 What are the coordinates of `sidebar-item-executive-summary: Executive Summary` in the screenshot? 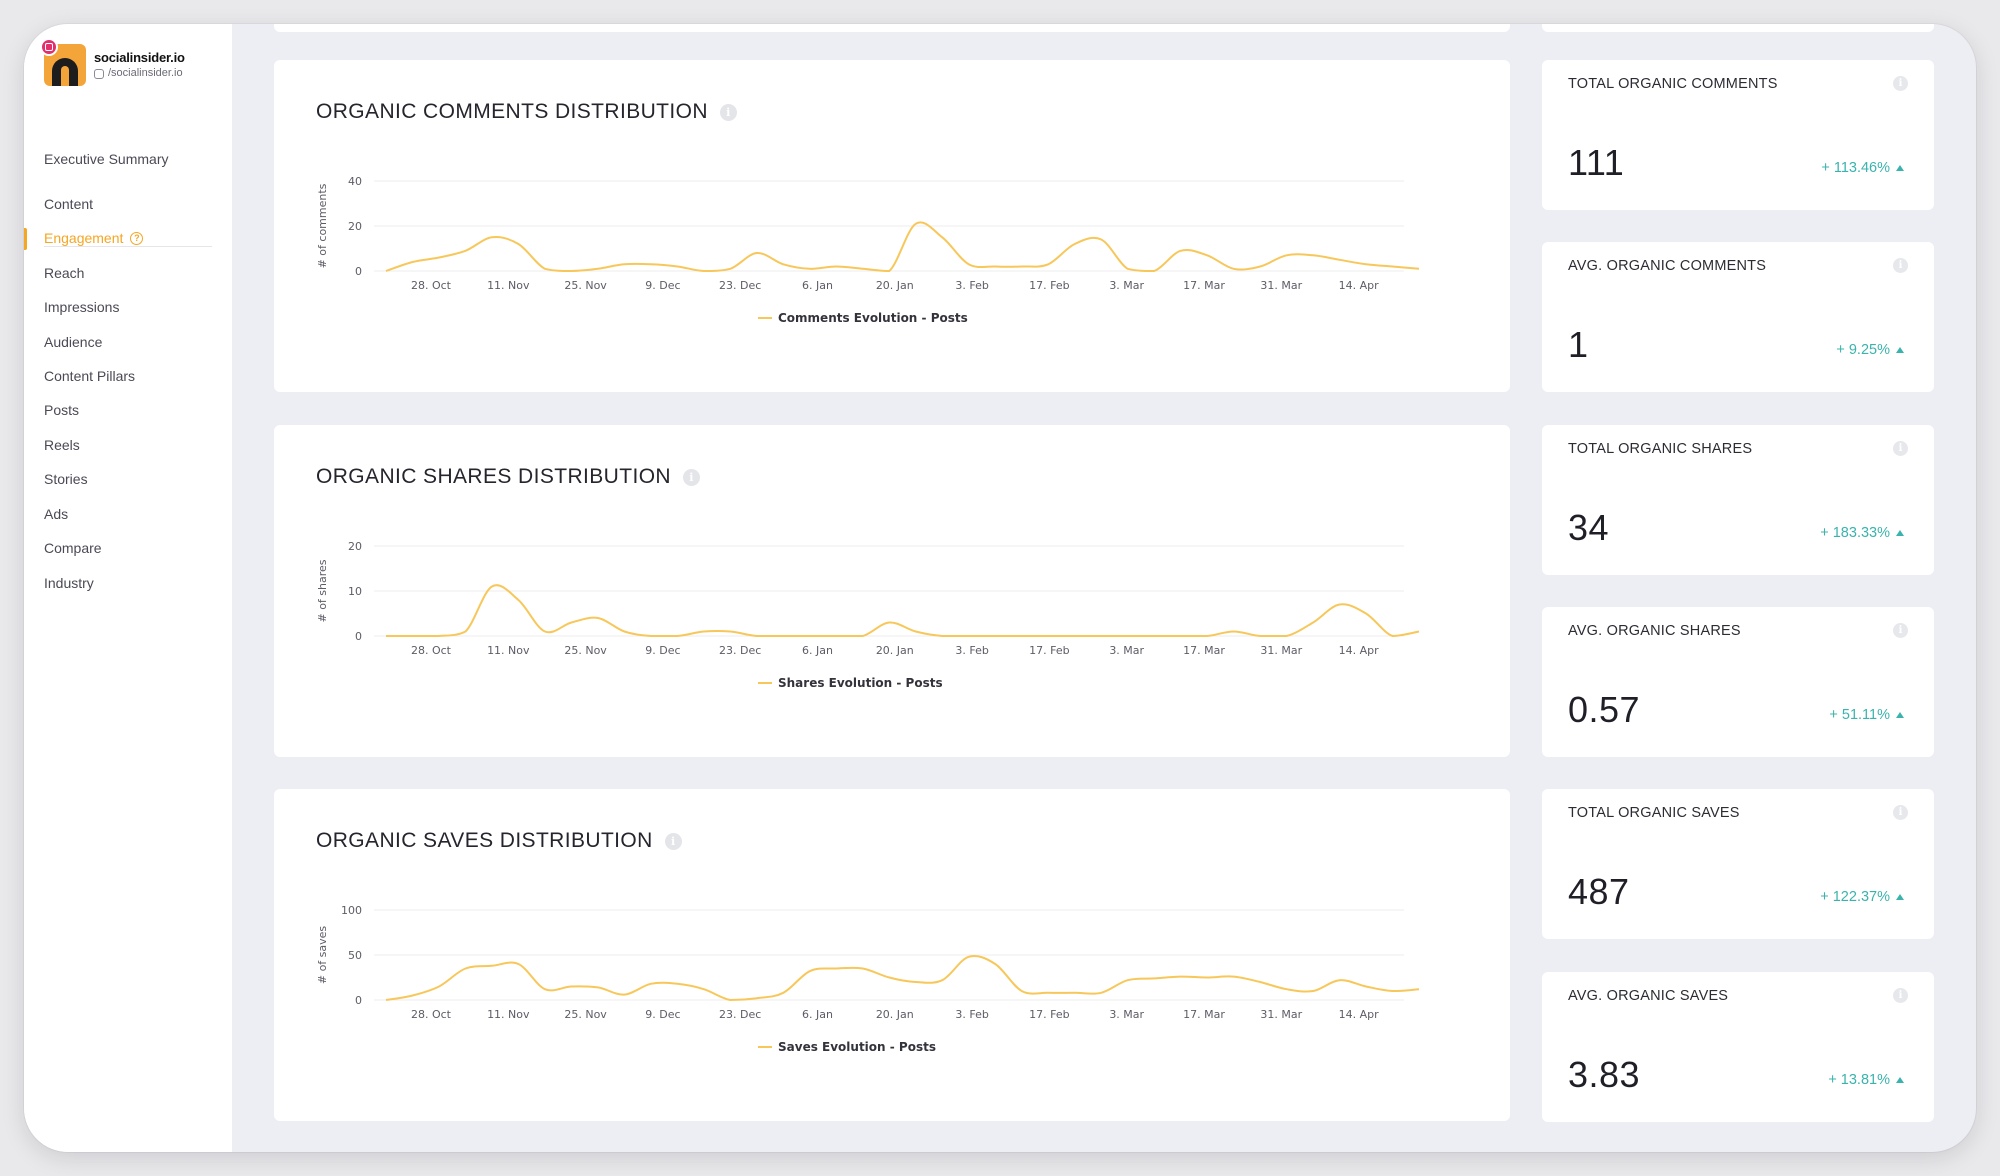 It's located at (106, 159).